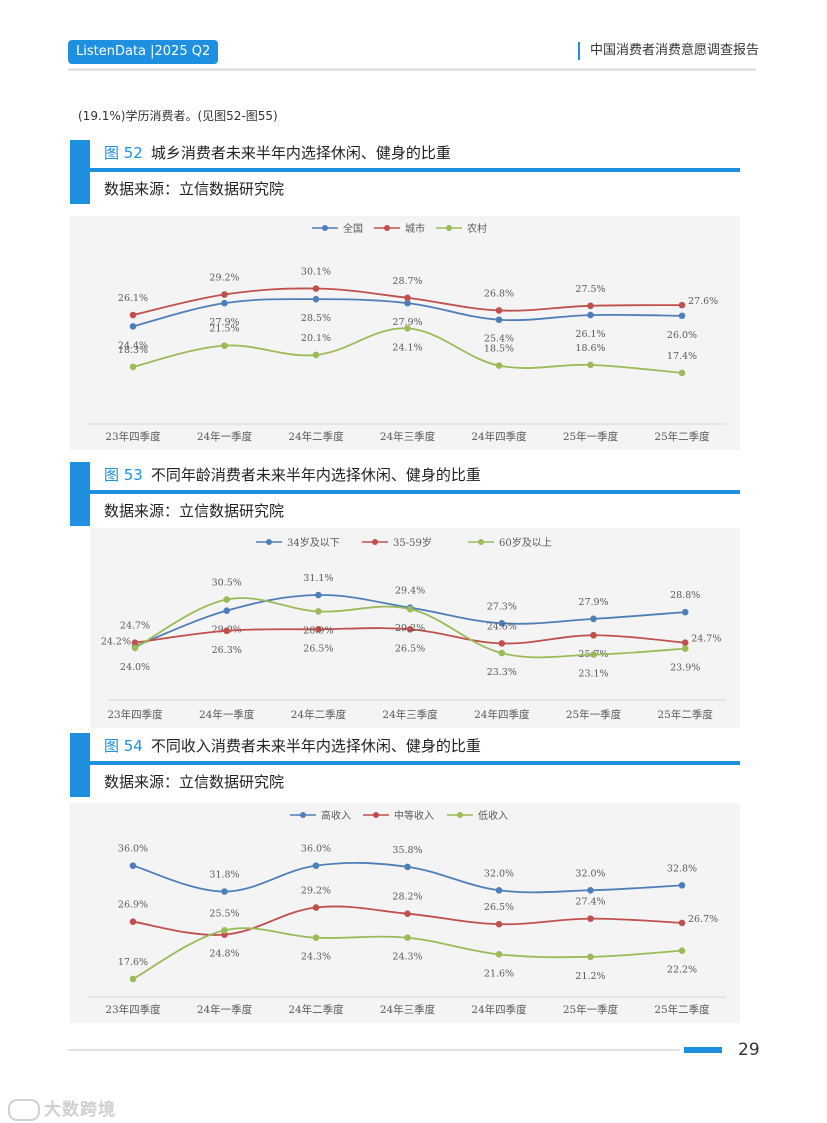 Image resolution: width=827 pixels, height=1123 pixels. What do you see at coordinates (499, 973) in the screenshot?
I see `data-label: 21.6%` at bounding box center [499, 973].